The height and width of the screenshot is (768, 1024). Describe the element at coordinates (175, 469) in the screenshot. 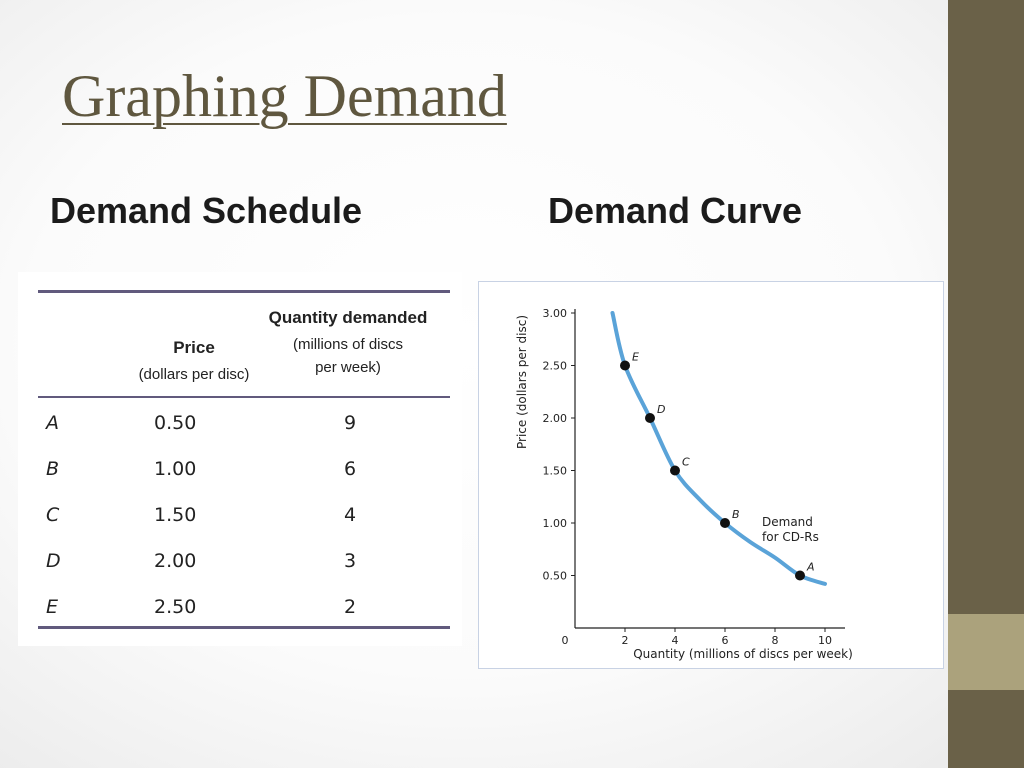

I see `price-cell: 1.00` at that location.